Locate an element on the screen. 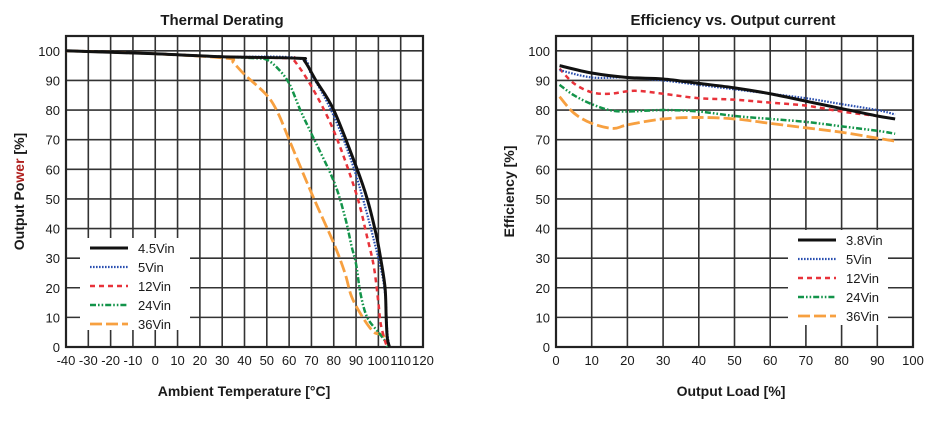 Image resolution: width=950 pixels, height=421 pixels. series-line-3-8vin is located at coordinates (727, 92).